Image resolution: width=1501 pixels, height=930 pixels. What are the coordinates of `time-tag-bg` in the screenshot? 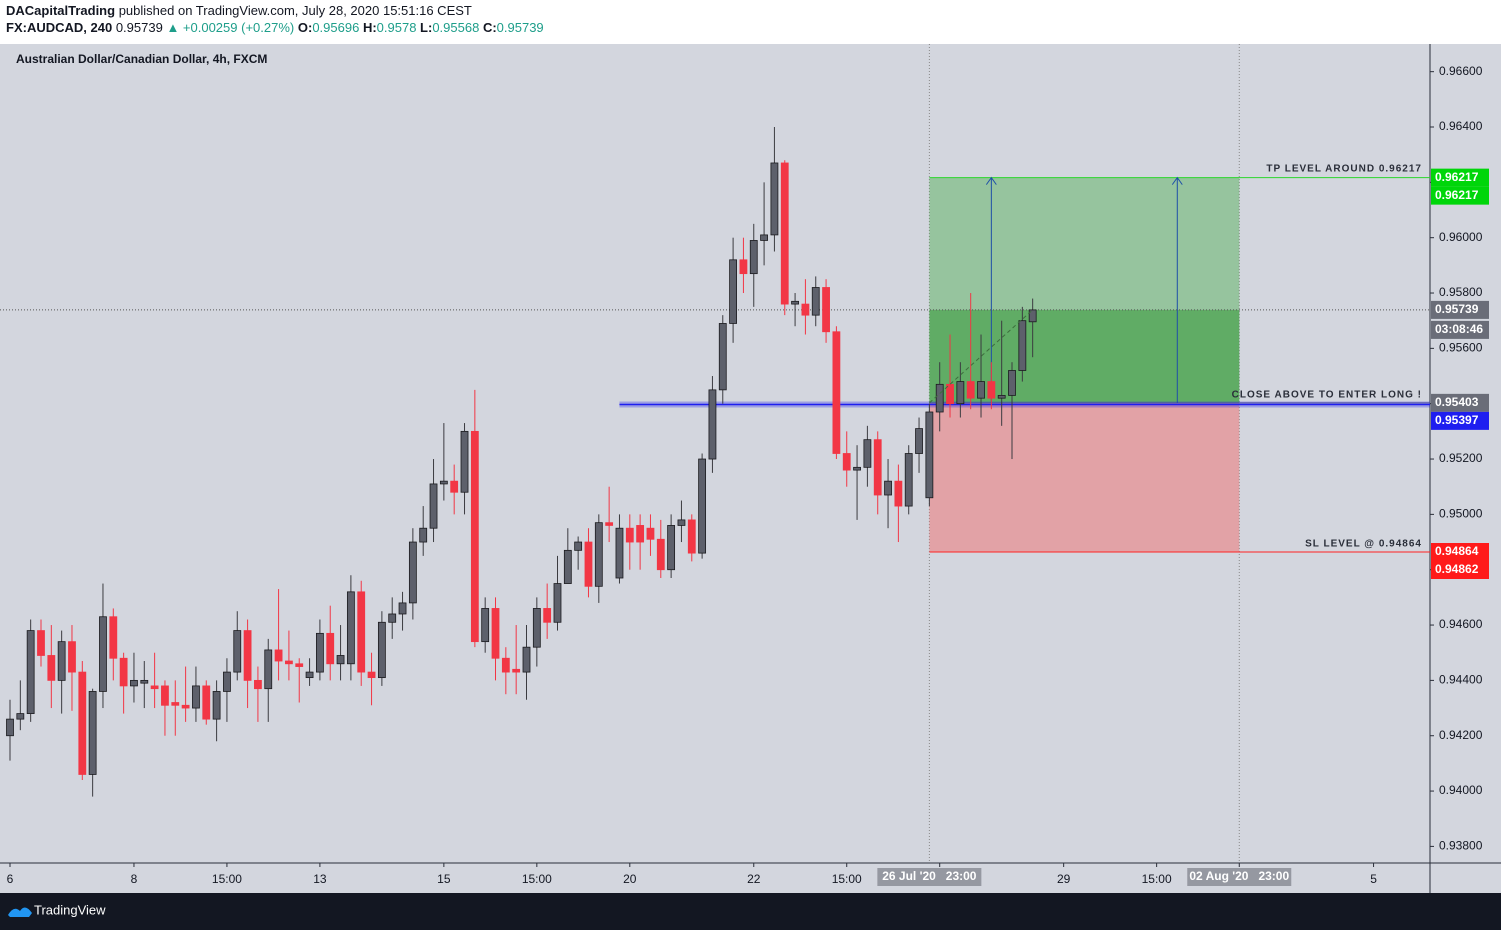 It's located at (1239, 877).